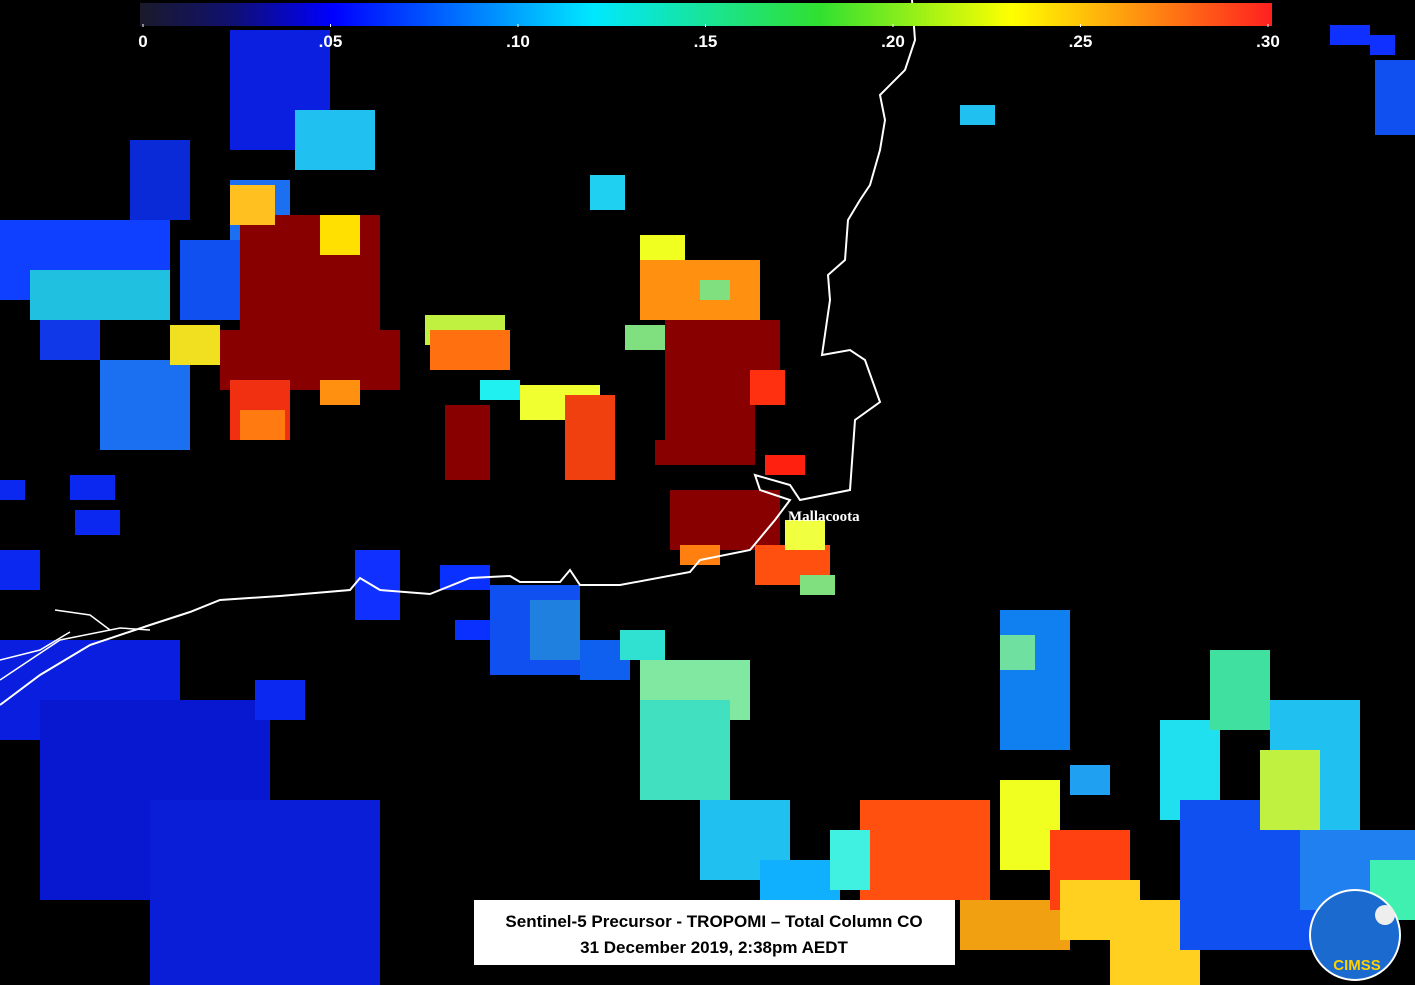  I want to click on colorbar-tick-label: .05, so click(331, 41).